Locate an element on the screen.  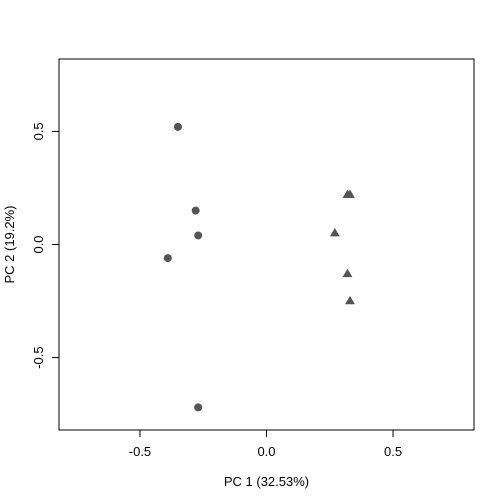
x-tick-label: 0.5 is located at coordinates (393, 451).